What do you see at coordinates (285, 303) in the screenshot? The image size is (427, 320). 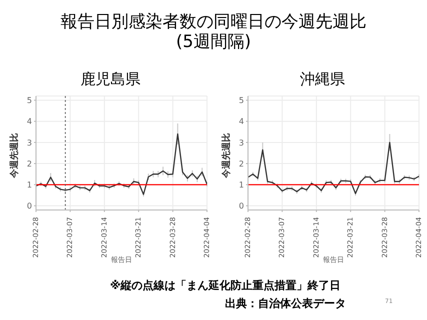 I see `source-note: 出典：自治体公表データ` at bounding box center [285, 303].